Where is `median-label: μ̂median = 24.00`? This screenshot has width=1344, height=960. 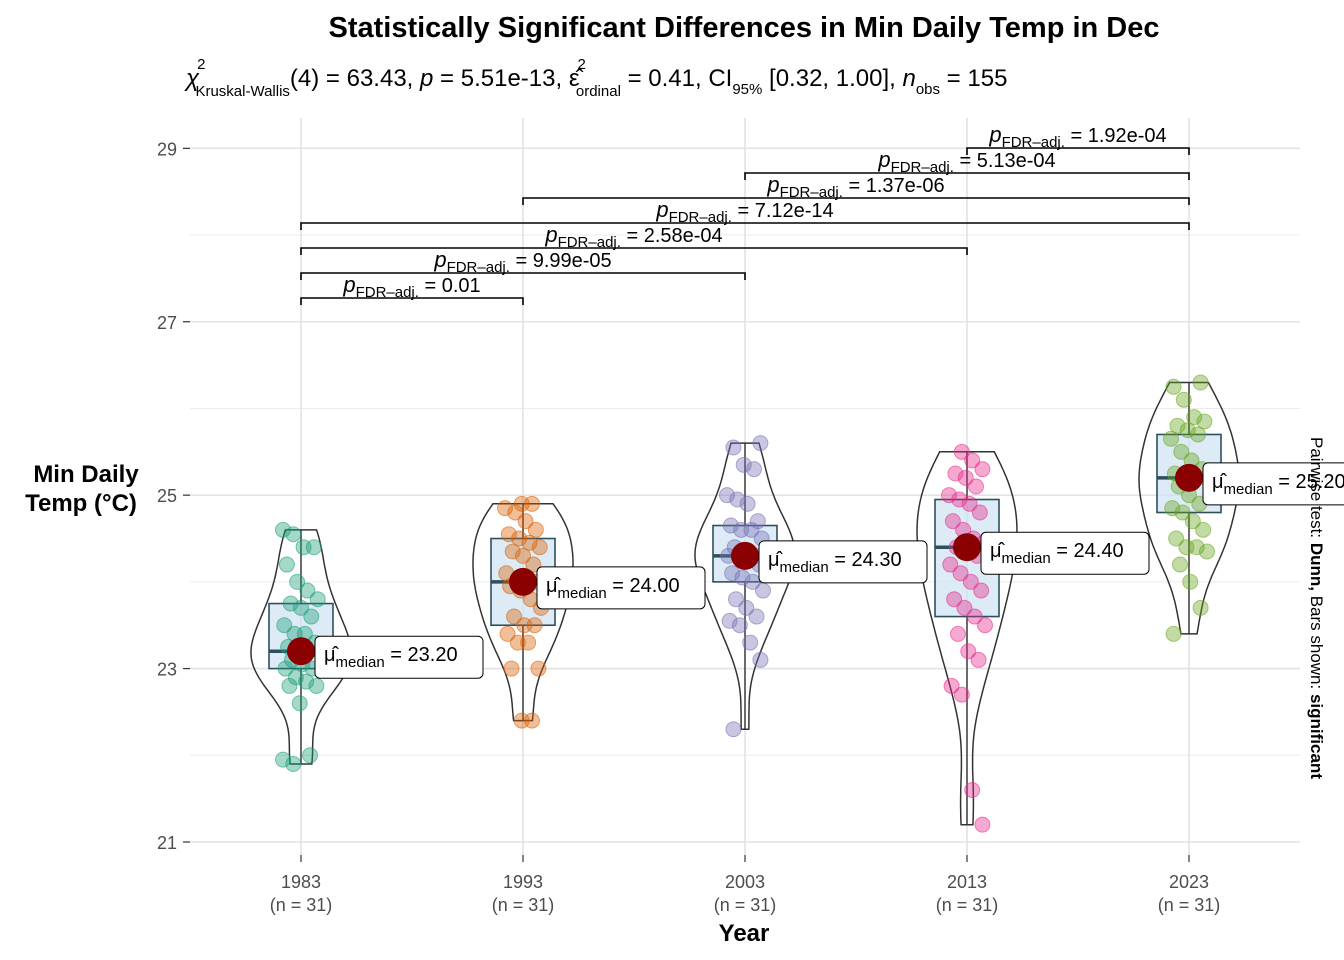
median-label: μ̂median = 24.00 is located at coordinates (613, 588).